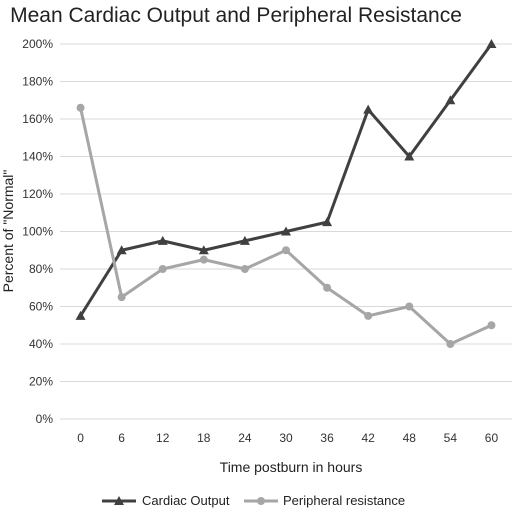 This screenshot has height=513, width=521. Describe the element at coordinates (37, 44) in the screenshot. I see `y-tick-label: 200%` at that location.